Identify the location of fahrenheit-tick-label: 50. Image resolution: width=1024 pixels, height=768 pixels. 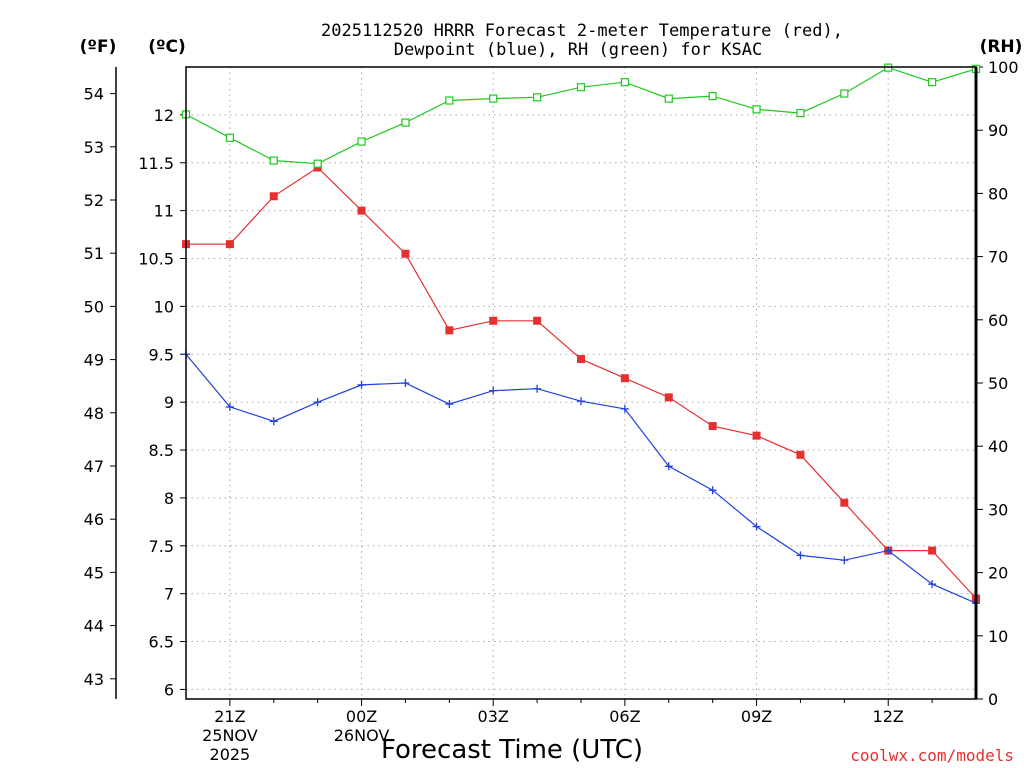
(94, 306).